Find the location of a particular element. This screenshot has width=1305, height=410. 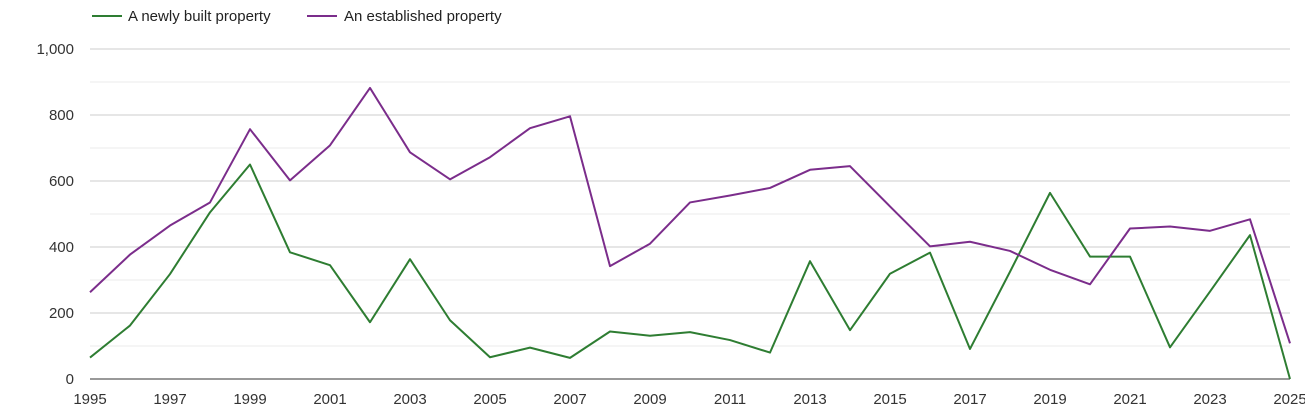

x-tick-label: 2001 is located at coordinates (329, 399).